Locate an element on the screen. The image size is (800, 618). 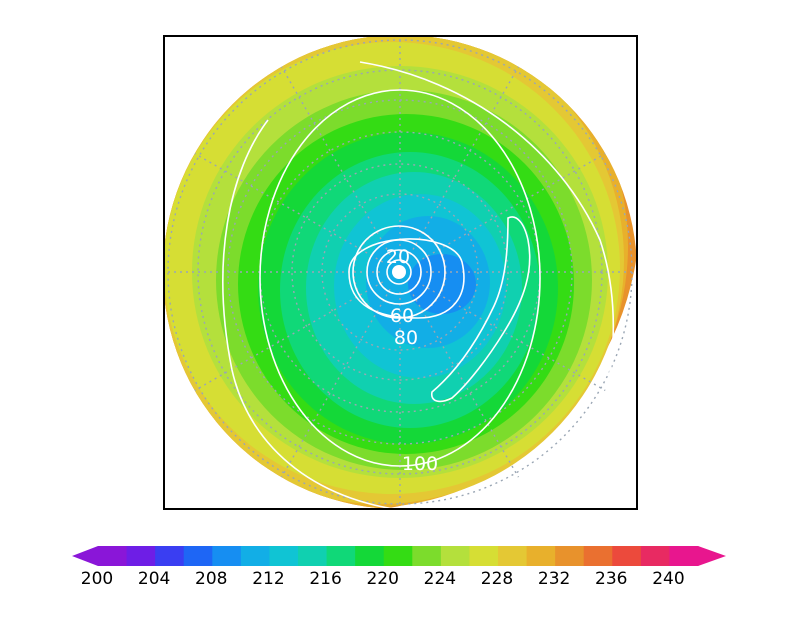
colorbar-tick-labels: 200 204 208 212 216 220 224 228 232 236 240 is located at coordinates (383, 579).